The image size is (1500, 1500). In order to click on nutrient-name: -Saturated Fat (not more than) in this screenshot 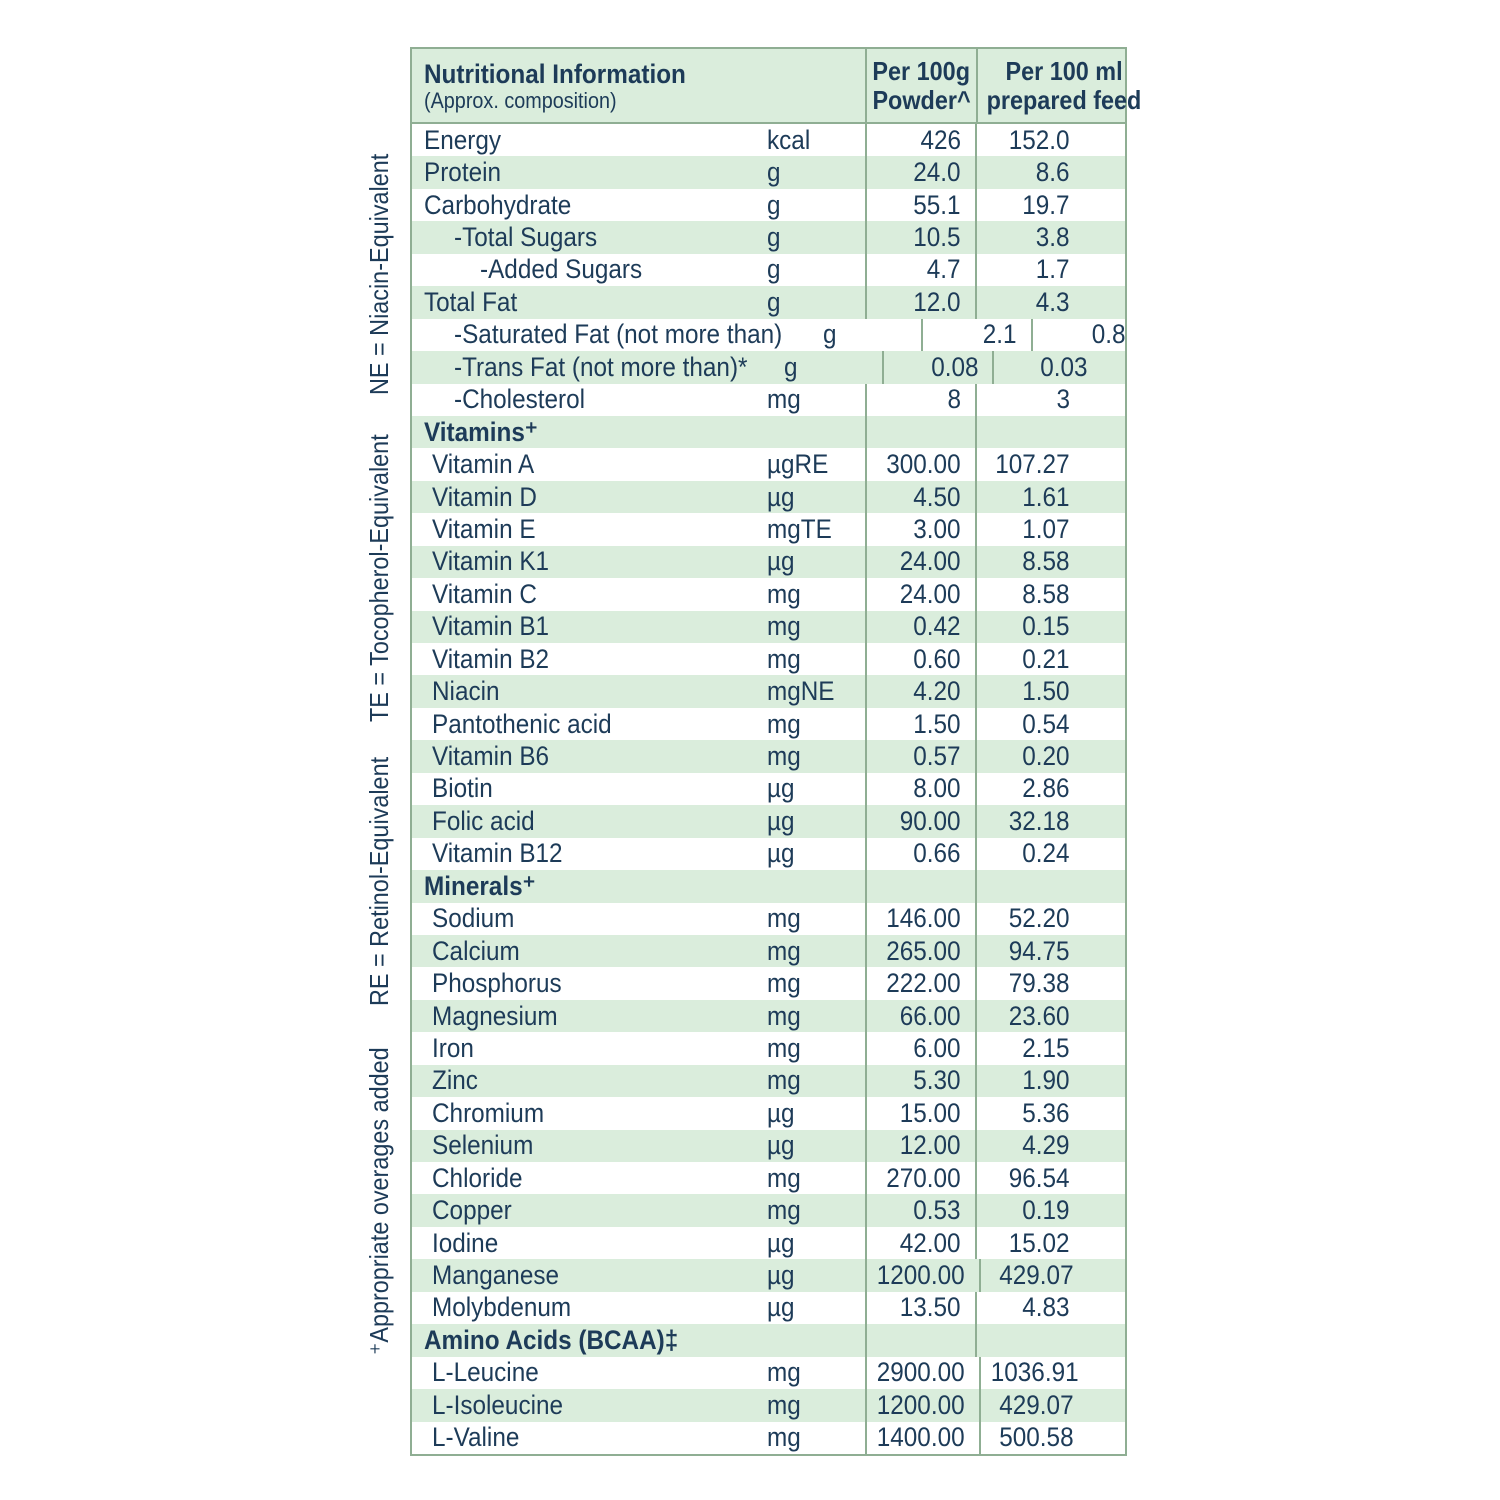, I will do `click(618, 334)`.